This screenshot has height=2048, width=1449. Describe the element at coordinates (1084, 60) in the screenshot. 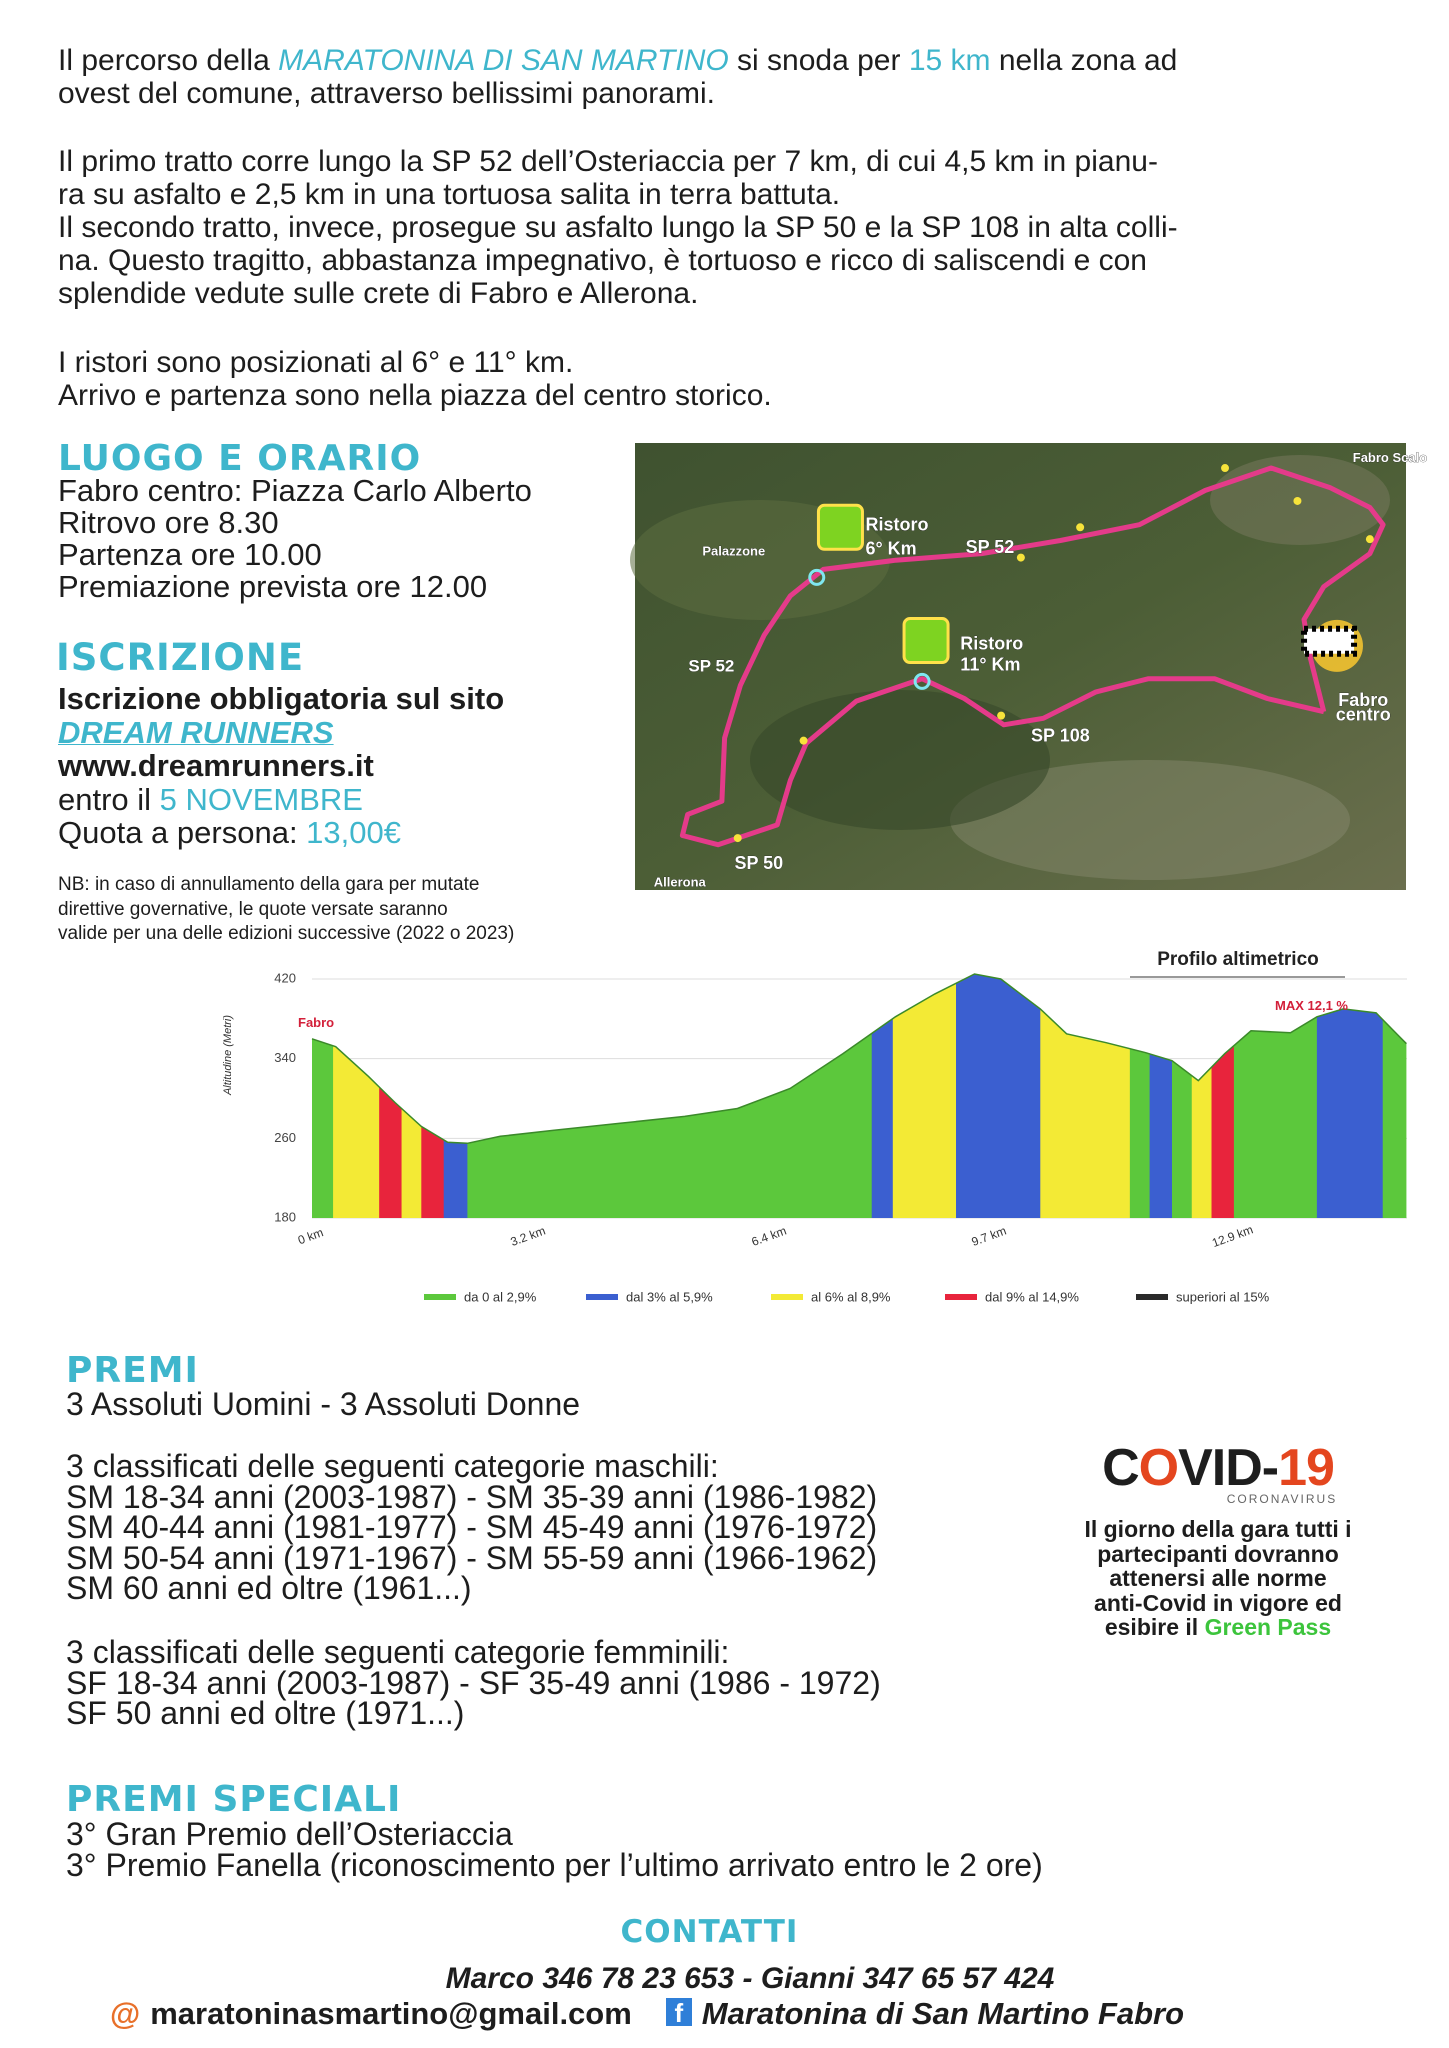

I see `text-segment: nella zona ad` at that location.